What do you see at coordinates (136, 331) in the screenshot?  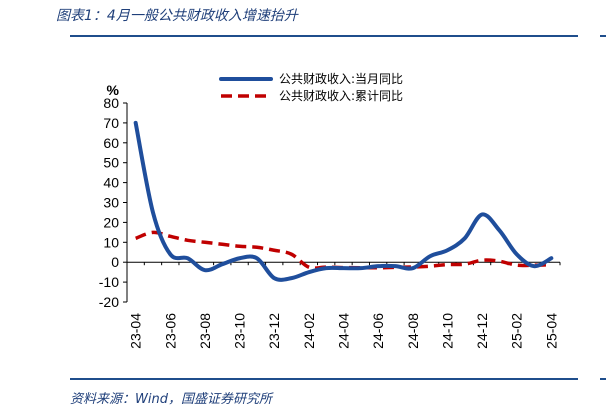 I see `x-tick-label: 23-04` at bounding box center [136, 331].